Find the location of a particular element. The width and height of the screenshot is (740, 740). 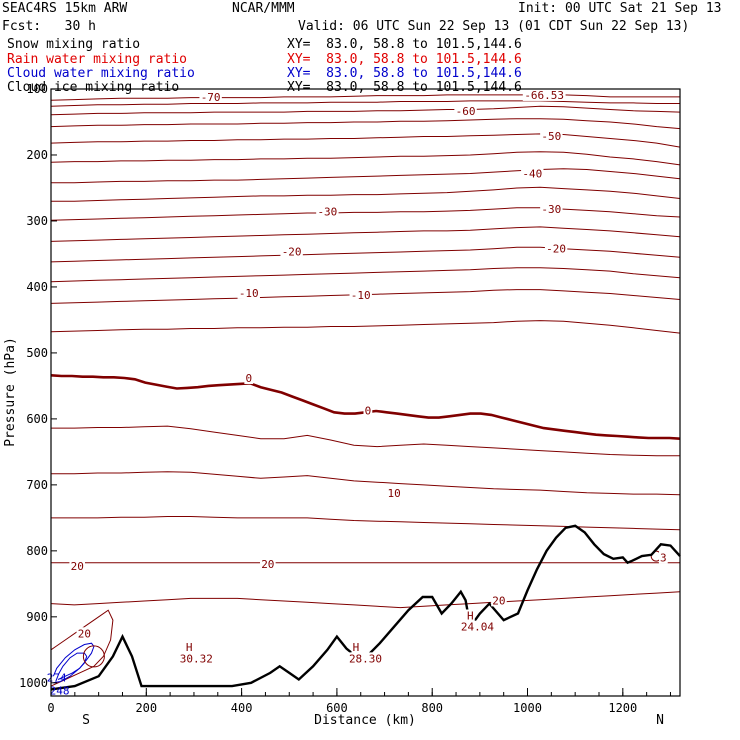

contour-label: 30.32 is located at coordinates (196, 658).